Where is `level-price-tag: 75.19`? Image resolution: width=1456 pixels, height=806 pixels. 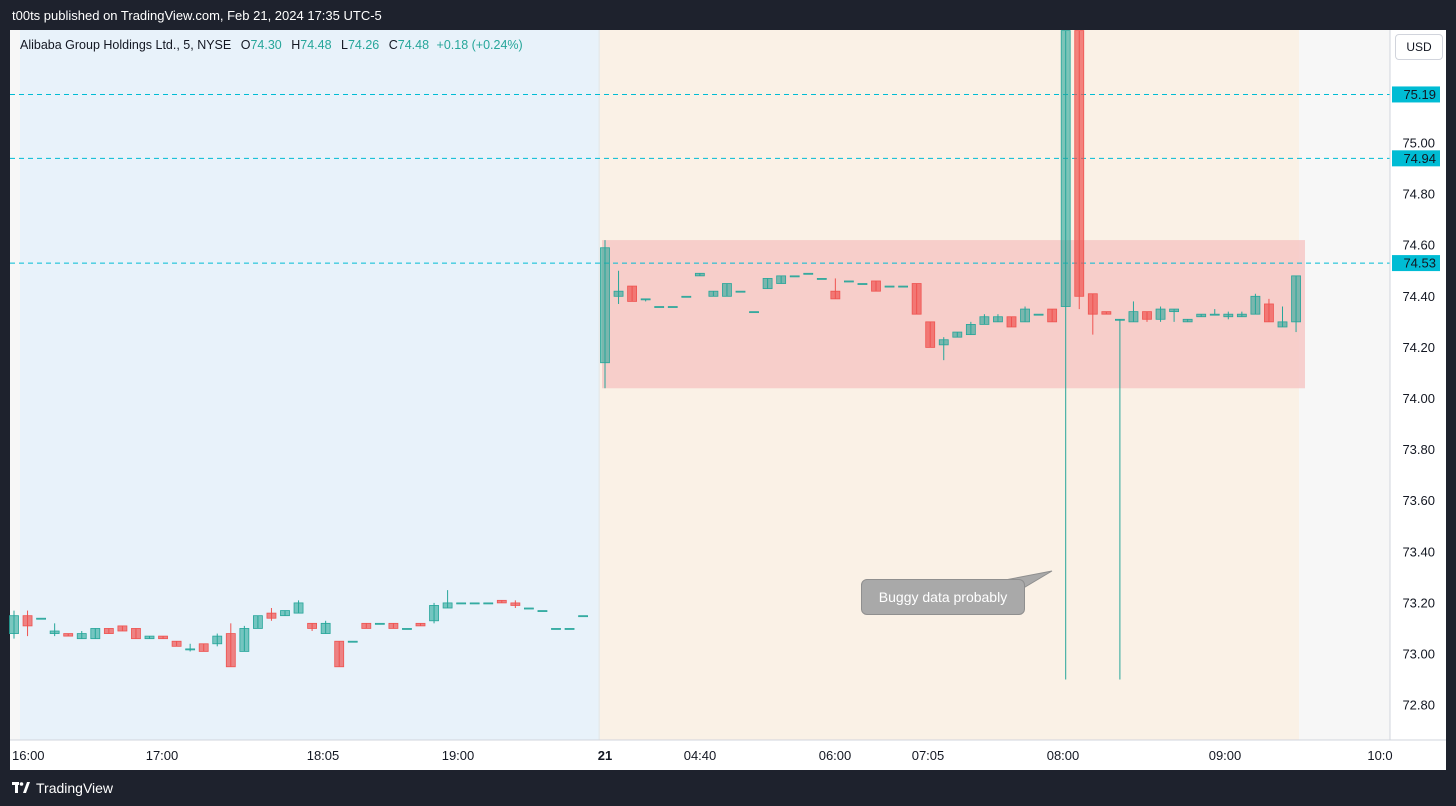
level-price-tag: 75.19 is located at coordinates (1416, 94).